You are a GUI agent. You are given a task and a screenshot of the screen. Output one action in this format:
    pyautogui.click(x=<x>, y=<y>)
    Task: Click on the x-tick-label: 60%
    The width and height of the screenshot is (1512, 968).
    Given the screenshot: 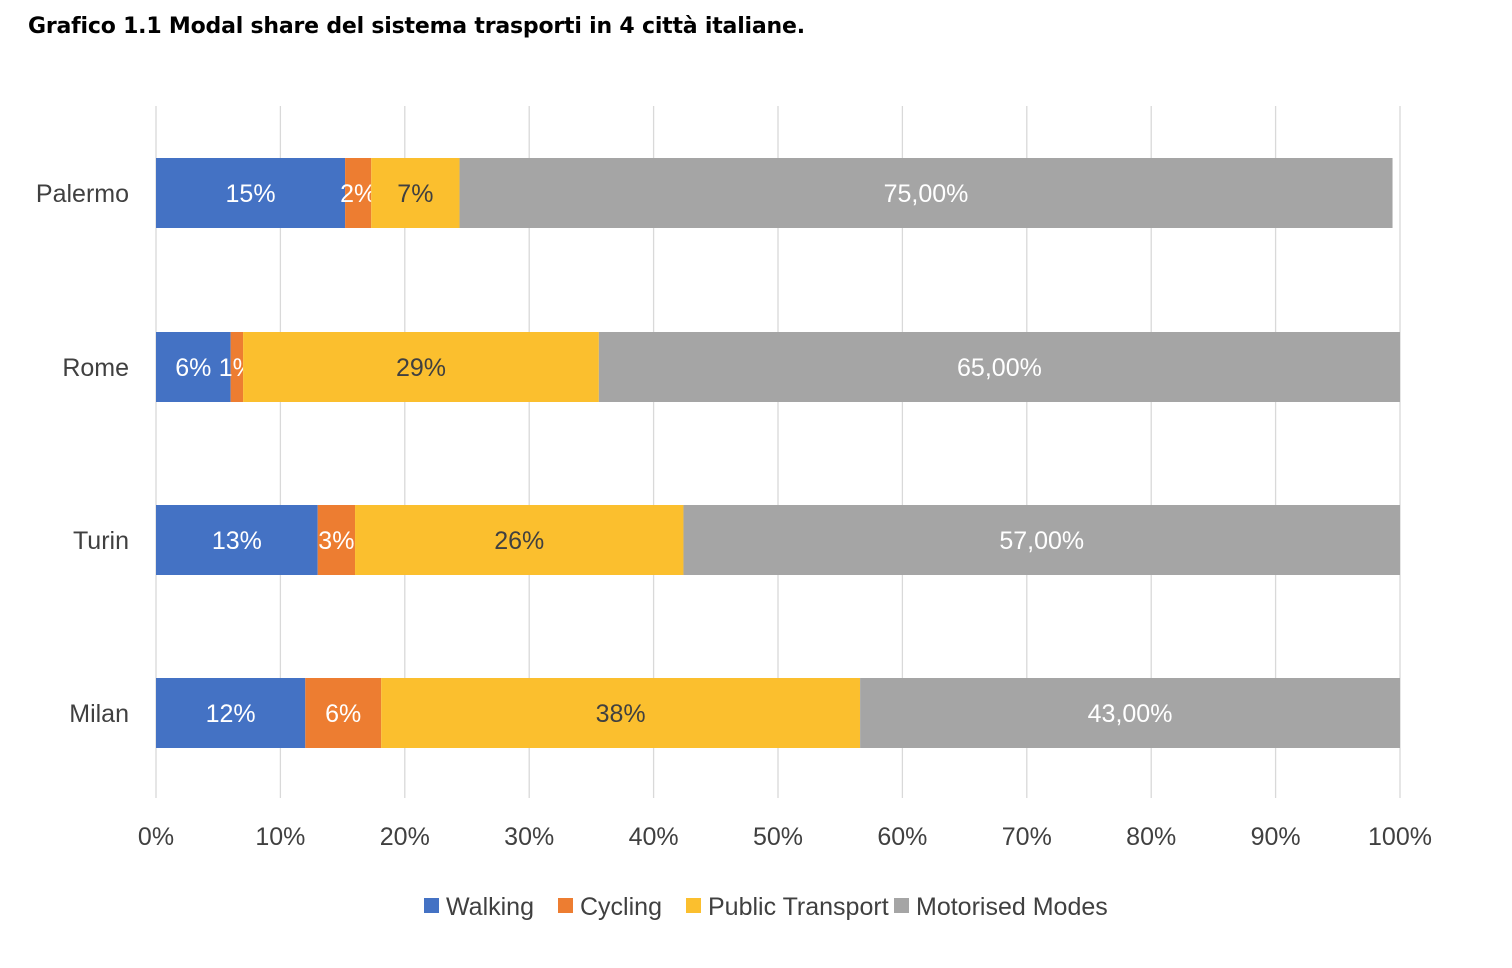 What is the action you would take?
    pyautogui.click(x=902, y=837)
    